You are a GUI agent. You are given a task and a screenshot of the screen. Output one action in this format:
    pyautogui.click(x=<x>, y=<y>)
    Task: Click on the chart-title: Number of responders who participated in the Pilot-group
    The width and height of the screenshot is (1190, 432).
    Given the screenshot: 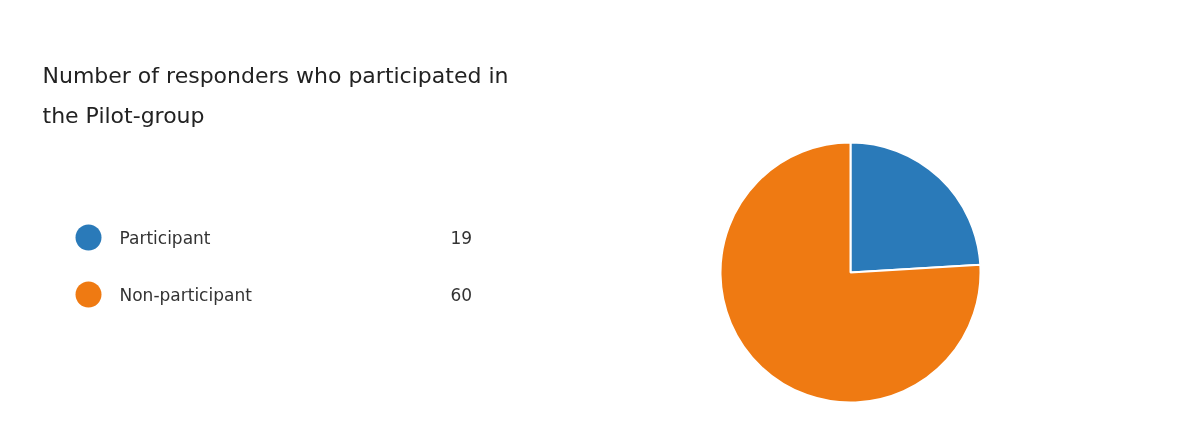 What is the action you would take?
    pyautogui.click(x=275, y=95)
    